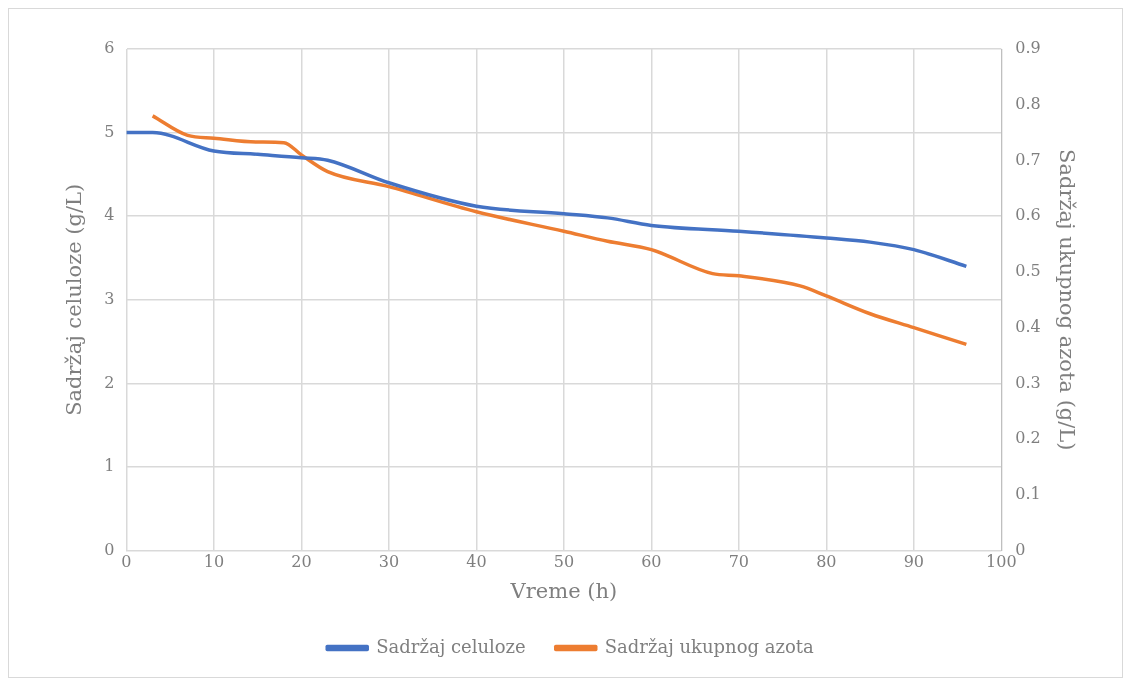 This screenshot has height=686, width=1131. Describe the element at coordinates (564, 562) in the screenshot. I see `x-tick-label: 50` at that location.